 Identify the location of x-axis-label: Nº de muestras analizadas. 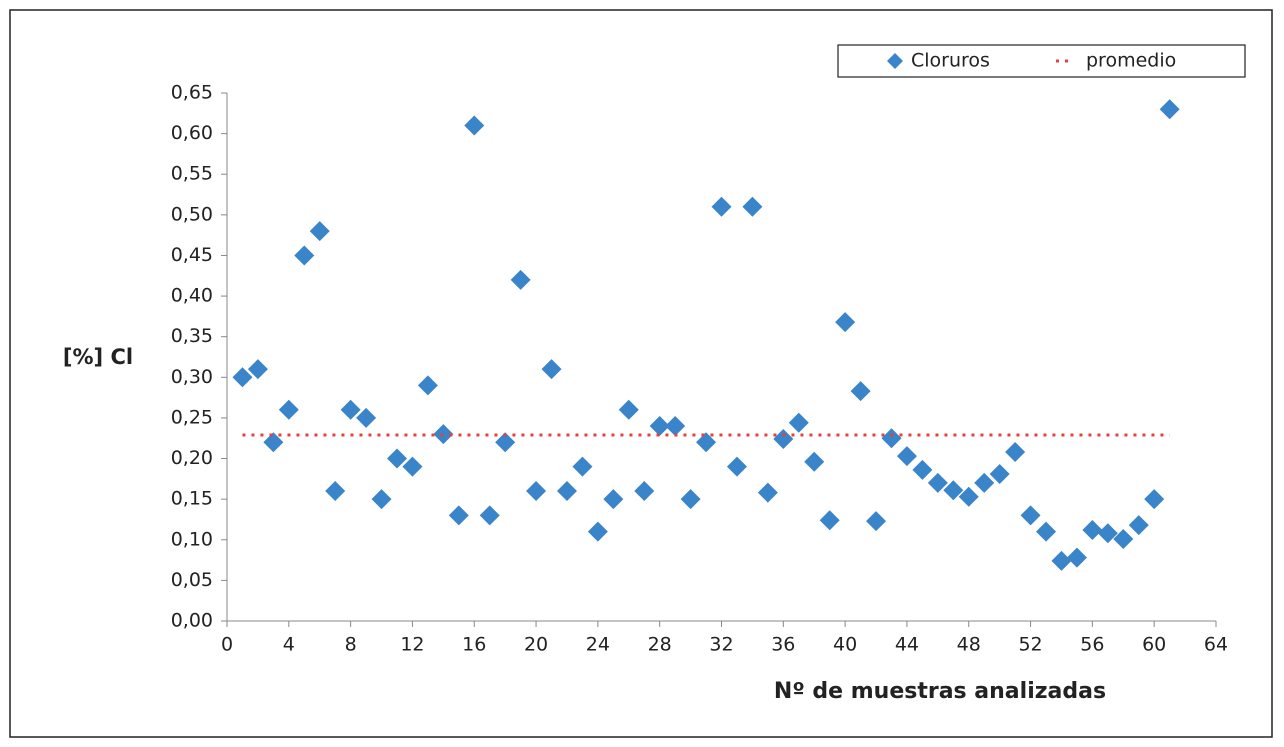
(940, 691).